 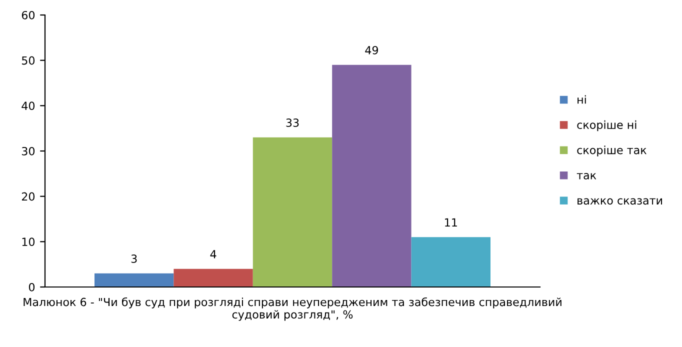 I want to click on y-tick-label: 60, so click(x=28, y=15).